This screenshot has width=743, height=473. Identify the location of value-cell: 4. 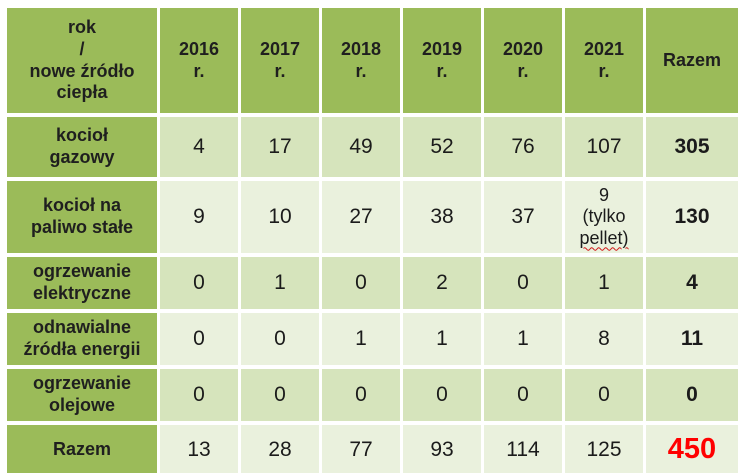
(199, 147).